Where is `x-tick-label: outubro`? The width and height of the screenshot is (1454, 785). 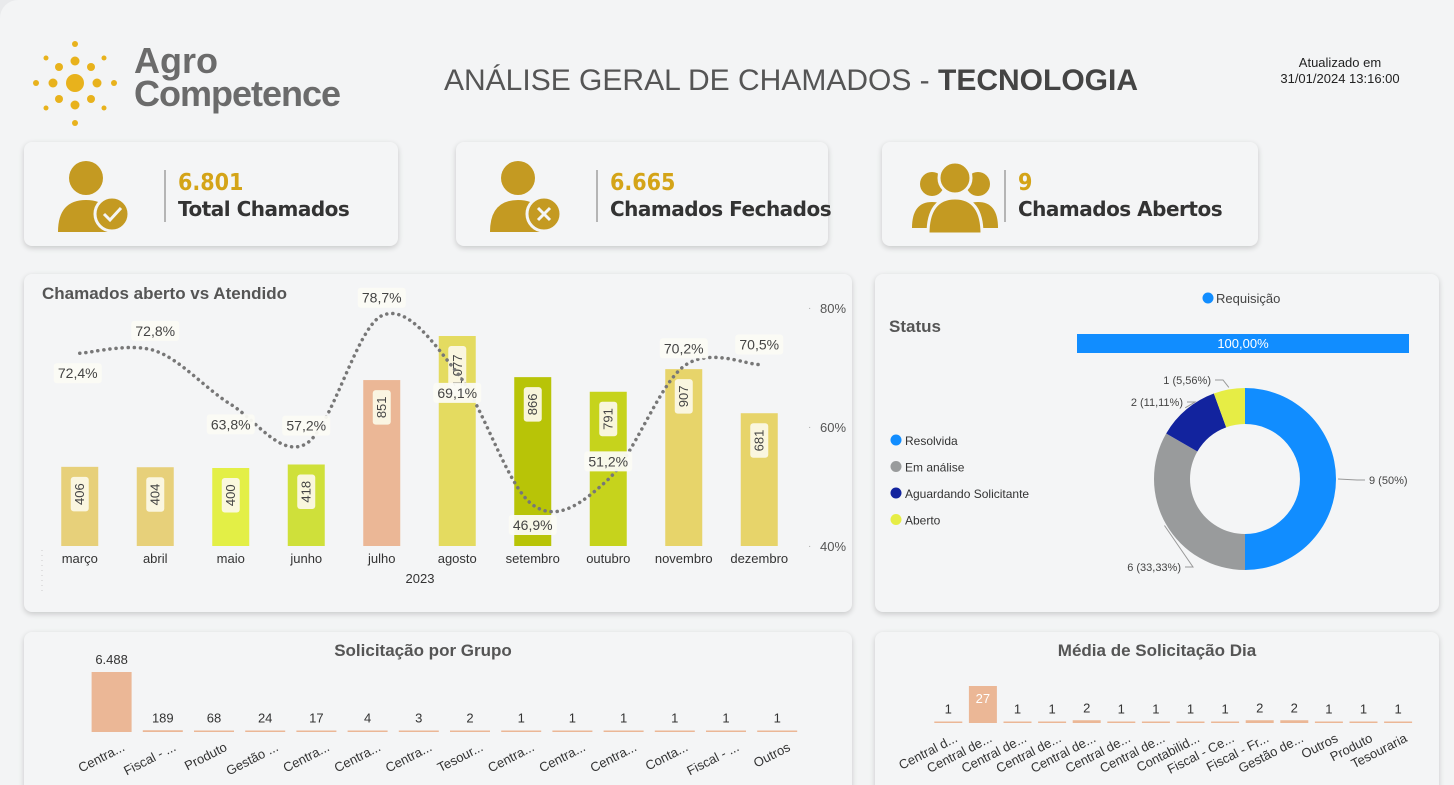 x-tick-label: outubro is located at coordinates (608, 558).